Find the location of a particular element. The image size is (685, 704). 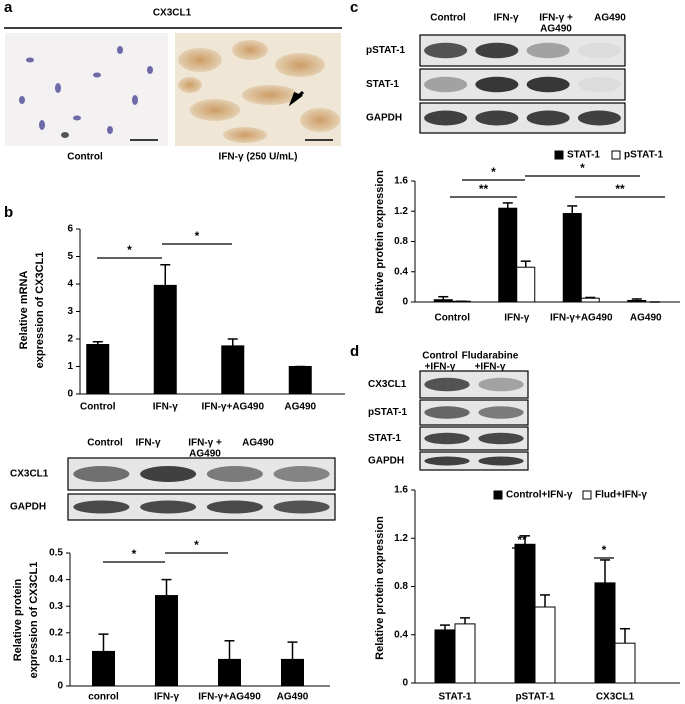

y-tick-label: 2 is located at coordinates (70, 339).